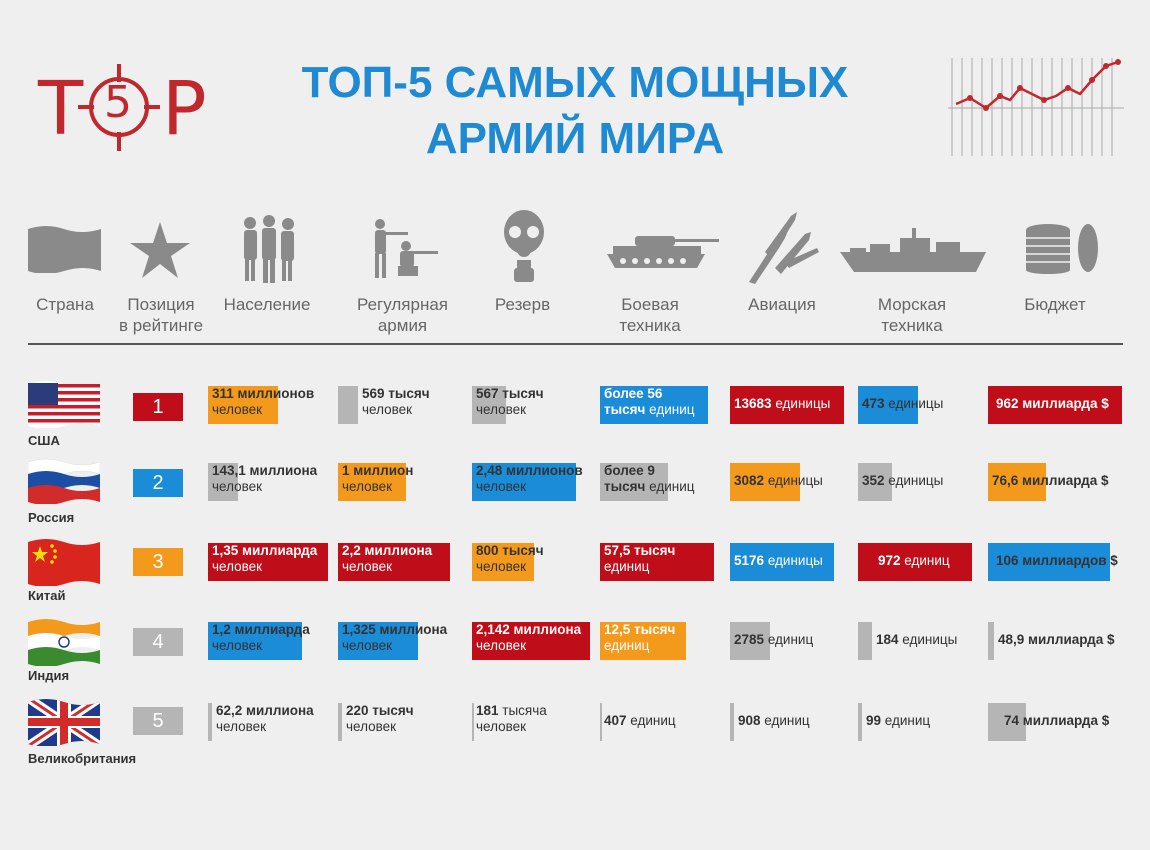 This screenshot has height=850, width=1150. What do you see at coordinates (510, 550) in the screenshot?
I see `value: 800 тысяч` at bounding box center [510, 550].